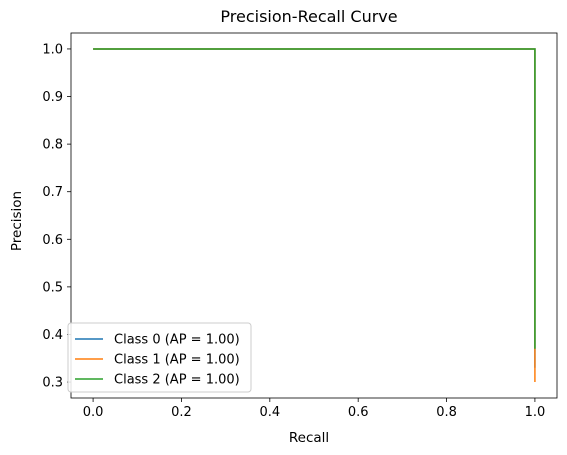  Describe the element at coordinates (308, 16) in the screenshot. I see `chart-title: Precision-Recall Curve` at that location.